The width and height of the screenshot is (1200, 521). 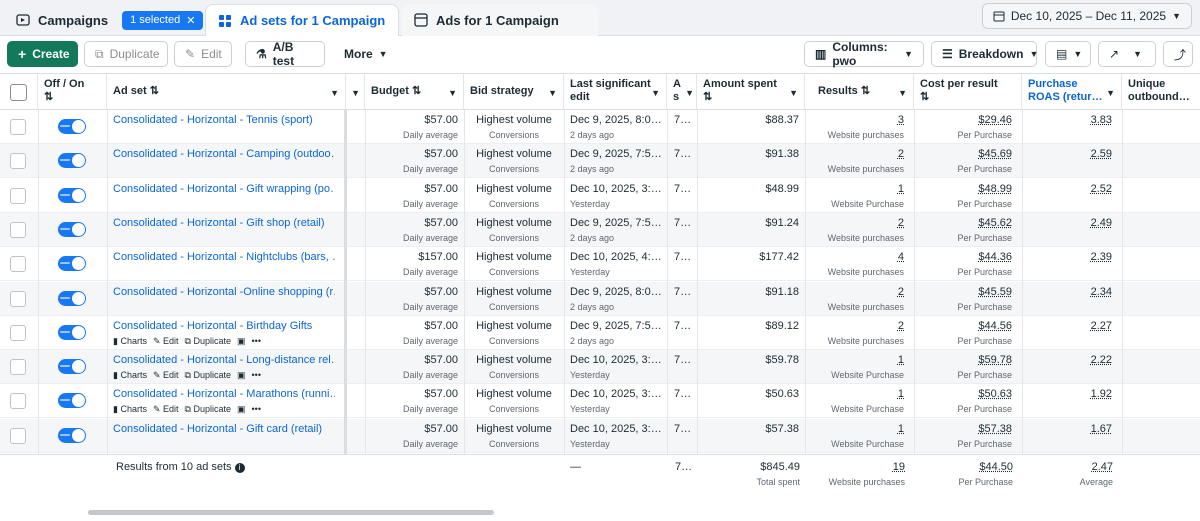 What do you see at coordinates (995, 360) in the screenshot?
I see `cost-per-result-value: $59.78` at bounding box center [995, 360].